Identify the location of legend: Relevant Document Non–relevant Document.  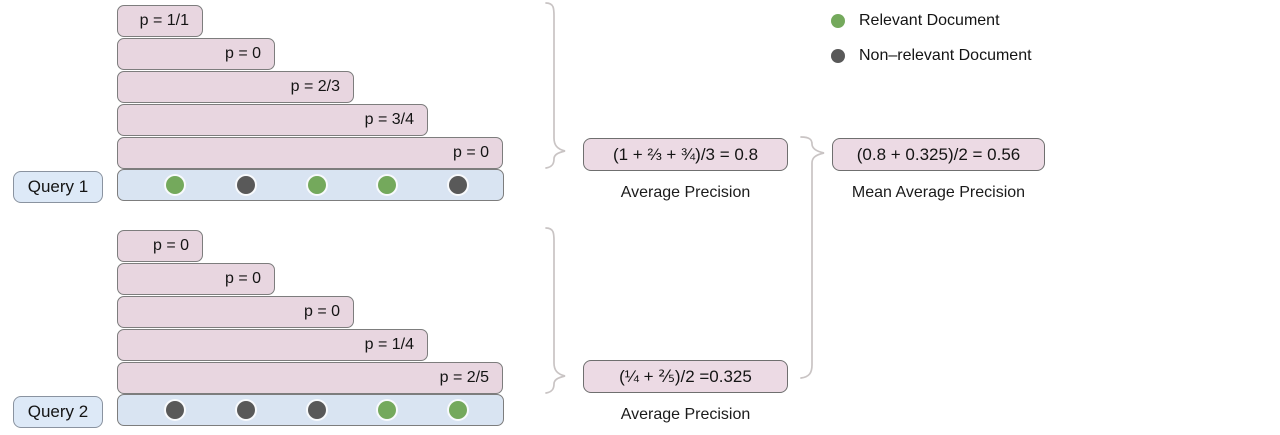
(931, 47).